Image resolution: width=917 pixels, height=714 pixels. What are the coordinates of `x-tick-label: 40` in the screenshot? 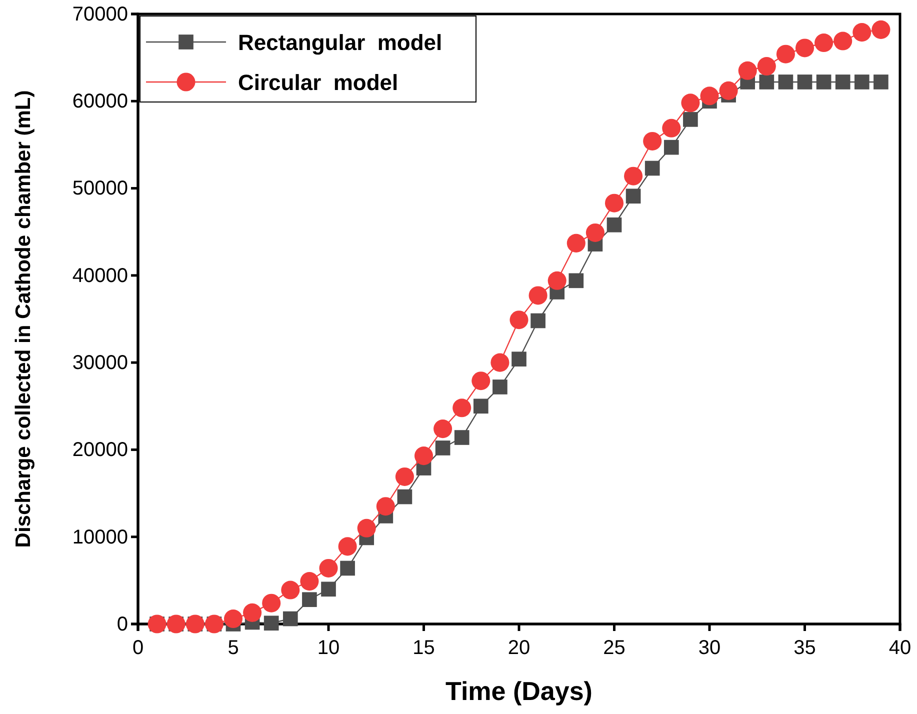 It's located at (900, 648).